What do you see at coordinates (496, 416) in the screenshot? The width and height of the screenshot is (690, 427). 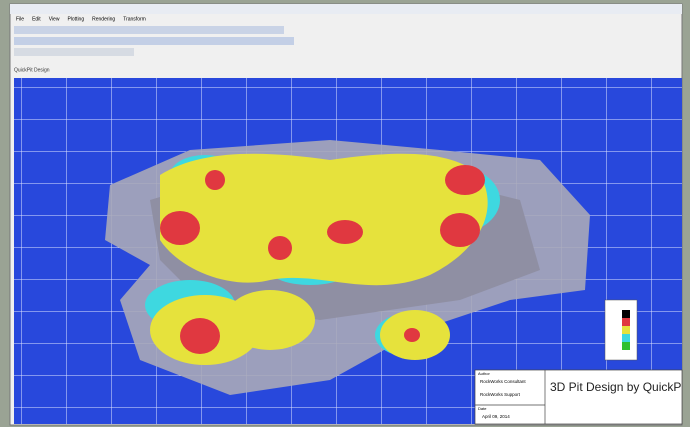 I see `date: April 09, 2014` at bounding box center [496, 416].